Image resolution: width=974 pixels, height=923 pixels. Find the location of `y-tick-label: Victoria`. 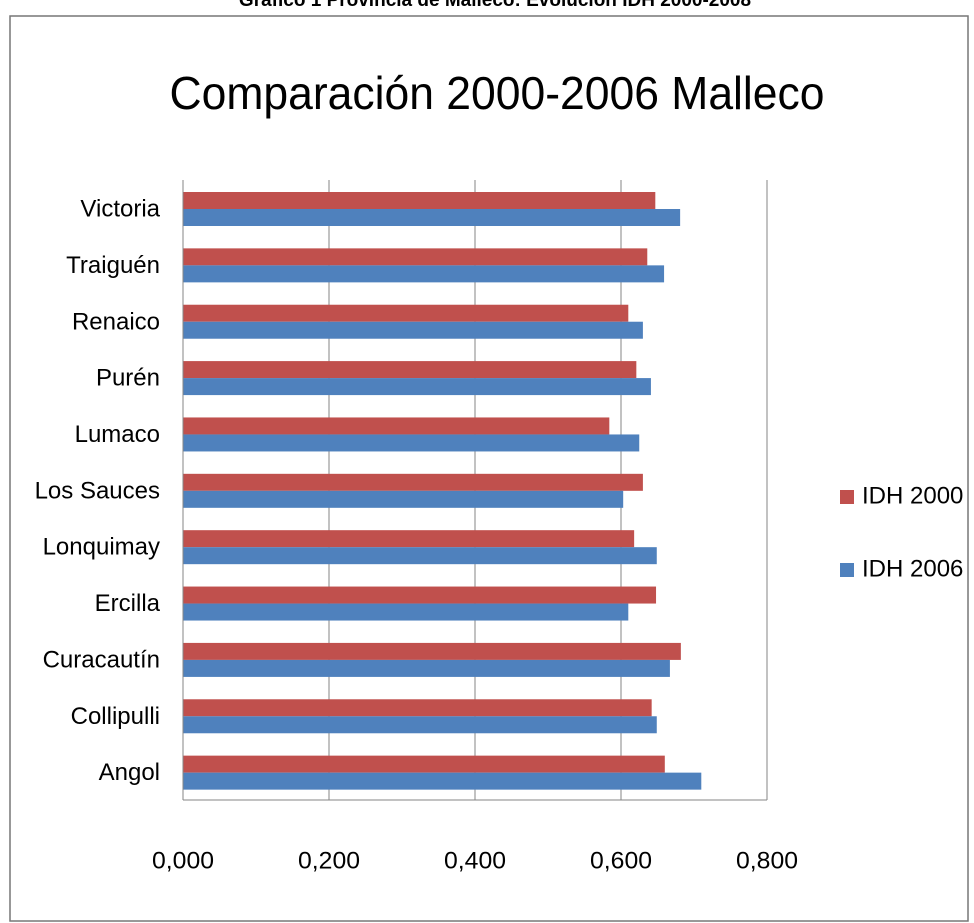

y-tick-label: Victoria is located at coordinates (120, 209).